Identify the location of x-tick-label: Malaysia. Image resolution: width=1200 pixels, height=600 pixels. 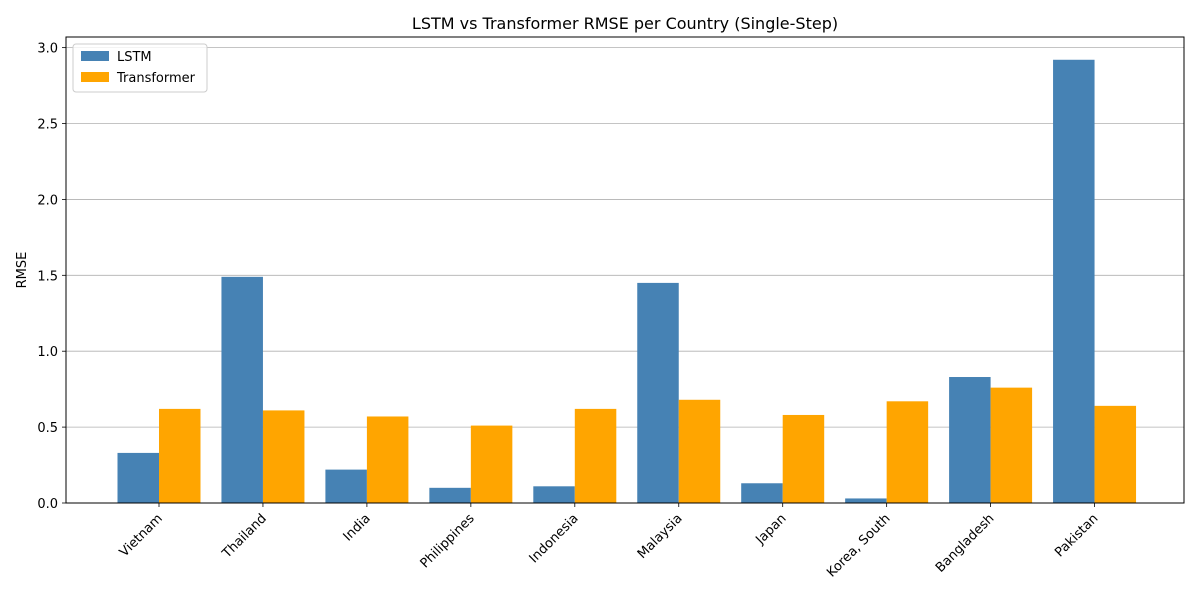
(660, 536).